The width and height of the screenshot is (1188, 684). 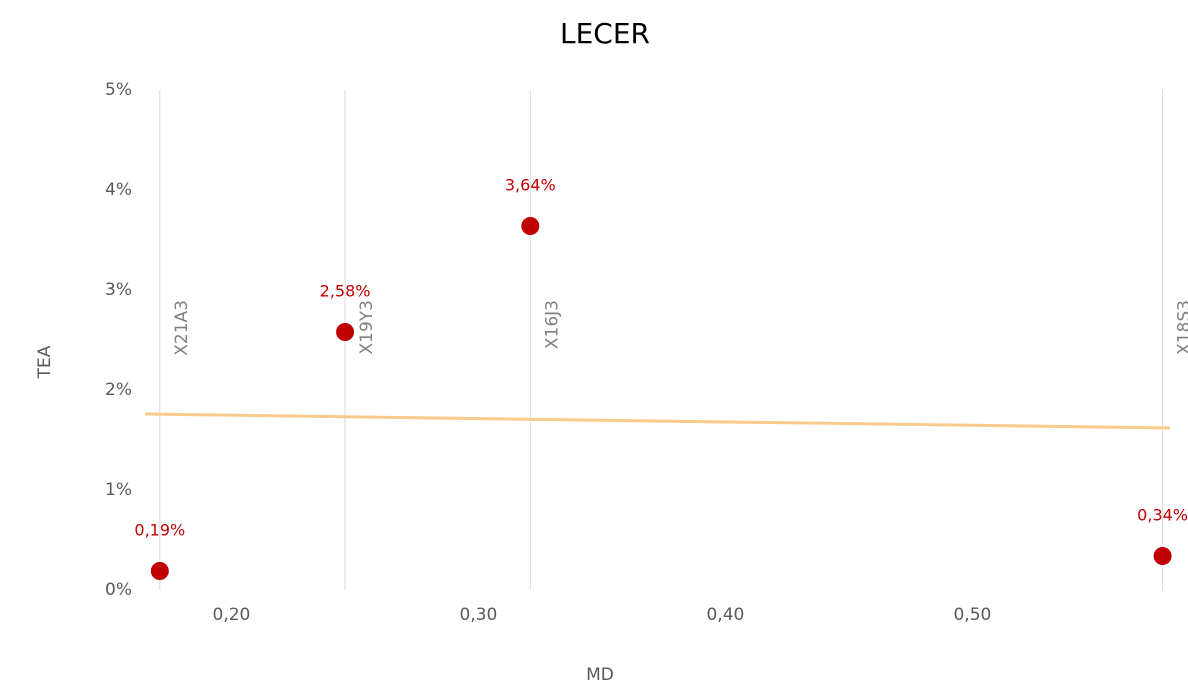 What do you see at coordinates (367, 327) in the screenshot?
I see `point-name: X19Y3` at bounding box center [367, 327].